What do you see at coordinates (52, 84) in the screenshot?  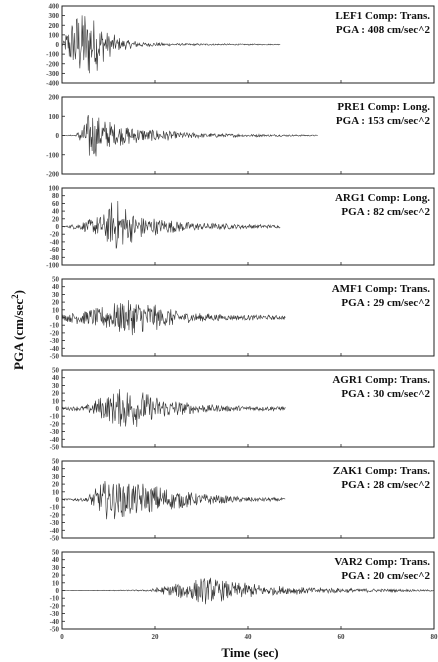 I see `y-tick-label: -400` at bounding box center [52, 84].